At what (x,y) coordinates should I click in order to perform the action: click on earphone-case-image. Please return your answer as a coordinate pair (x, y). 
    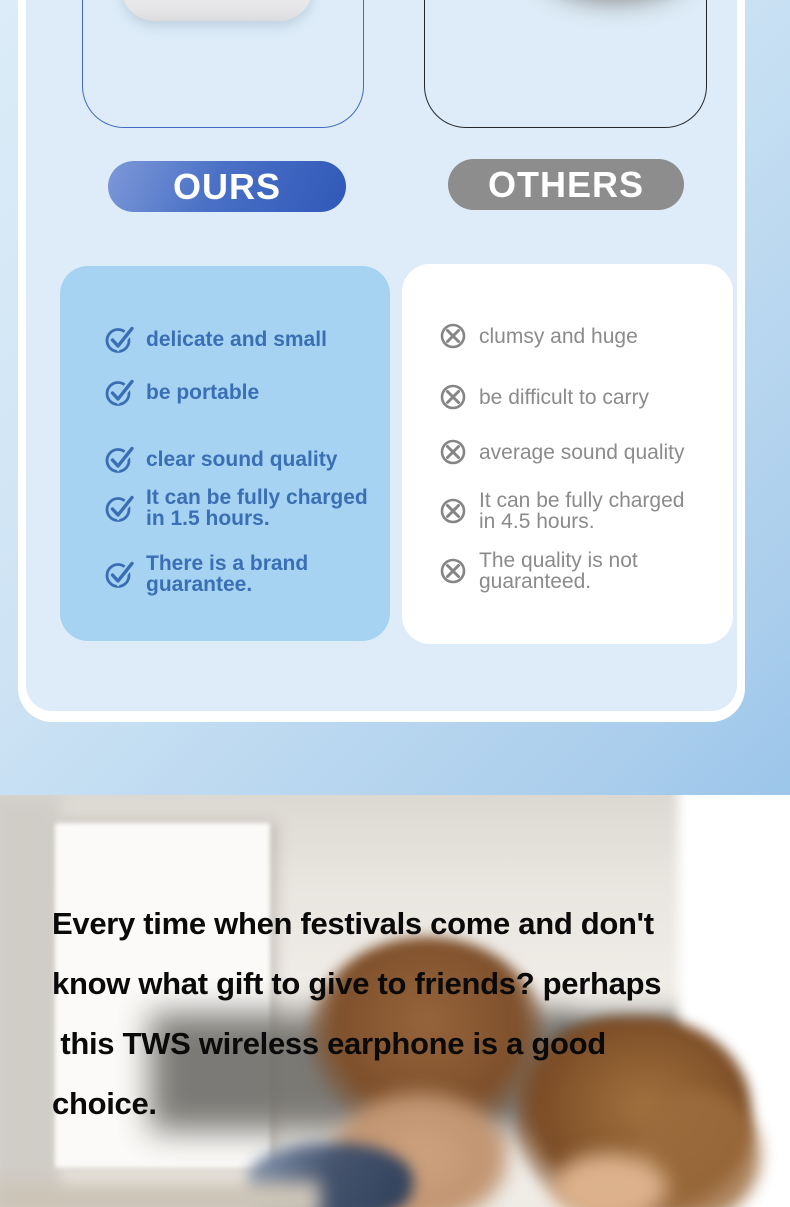
    Looking at the image, I should click on (217, 10).